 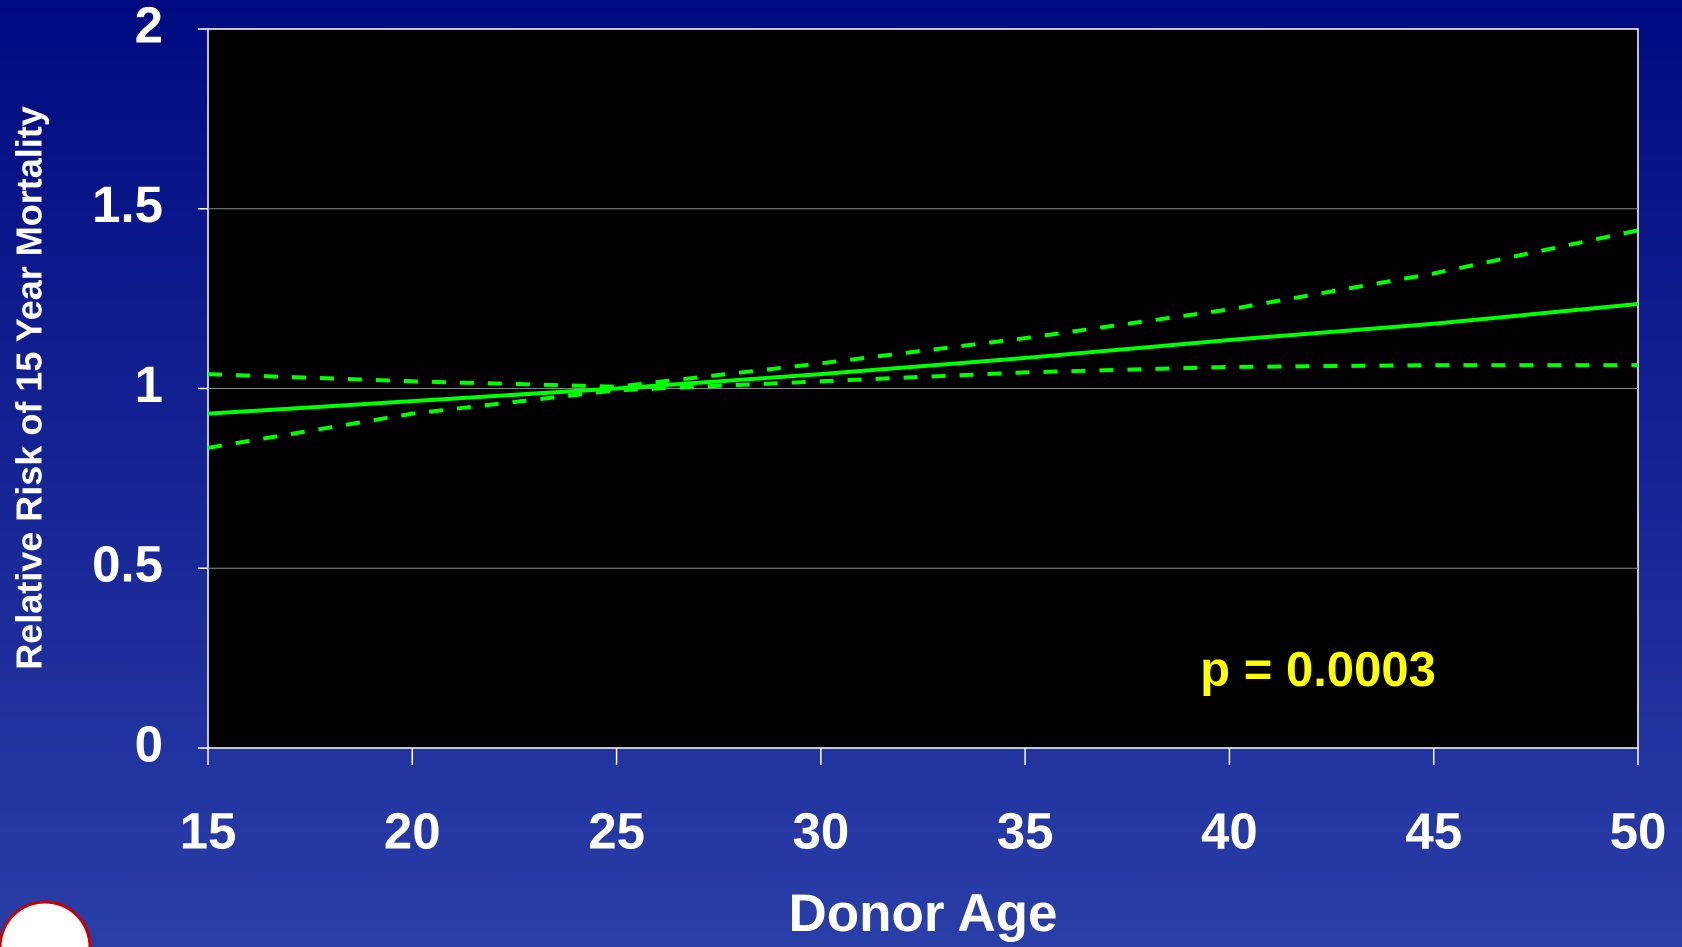 What do you see at coordinates (1025, 830) in the screenshot?
I see `x-tick-label: 35` at bounding box center [1025, 830].